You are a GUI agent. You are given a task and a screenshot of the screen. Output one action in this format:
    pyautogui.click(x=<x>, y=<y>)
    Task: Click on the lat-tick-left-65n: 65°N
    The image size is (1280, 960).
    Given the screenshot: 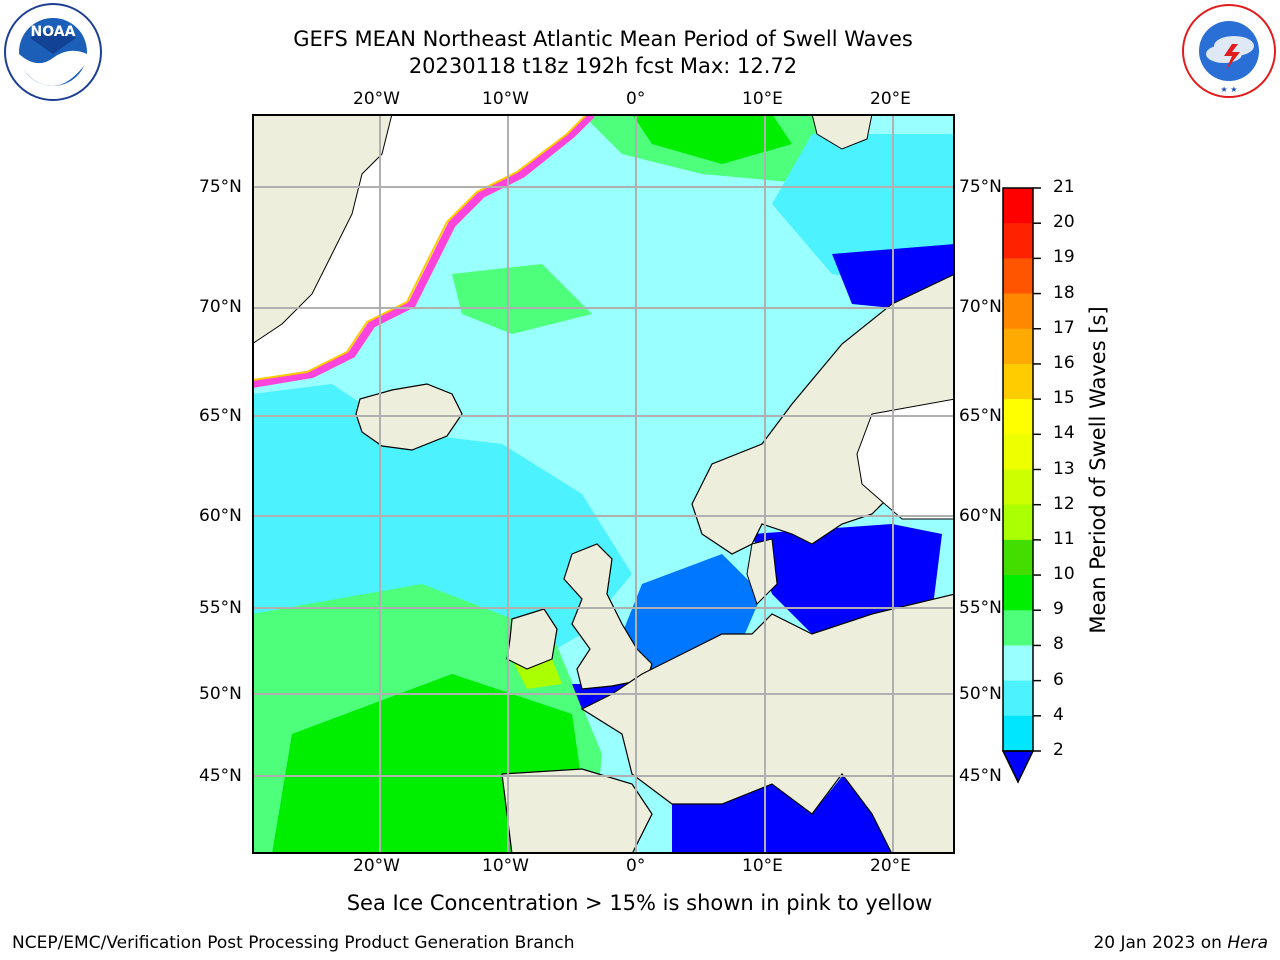 What is the action you would take?
    pyautogui.click(x=220, y=416)
    